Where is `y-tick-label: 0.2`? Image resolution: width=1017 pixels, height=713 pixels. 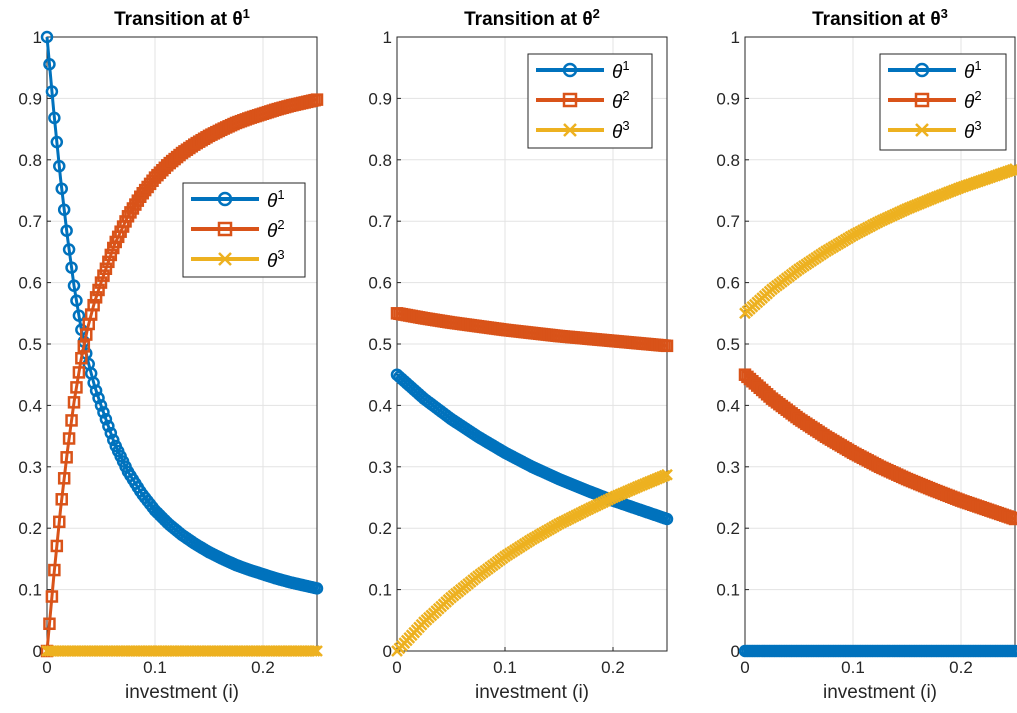
y-tick-label: 0.2 is located at coordinates (380, 528).